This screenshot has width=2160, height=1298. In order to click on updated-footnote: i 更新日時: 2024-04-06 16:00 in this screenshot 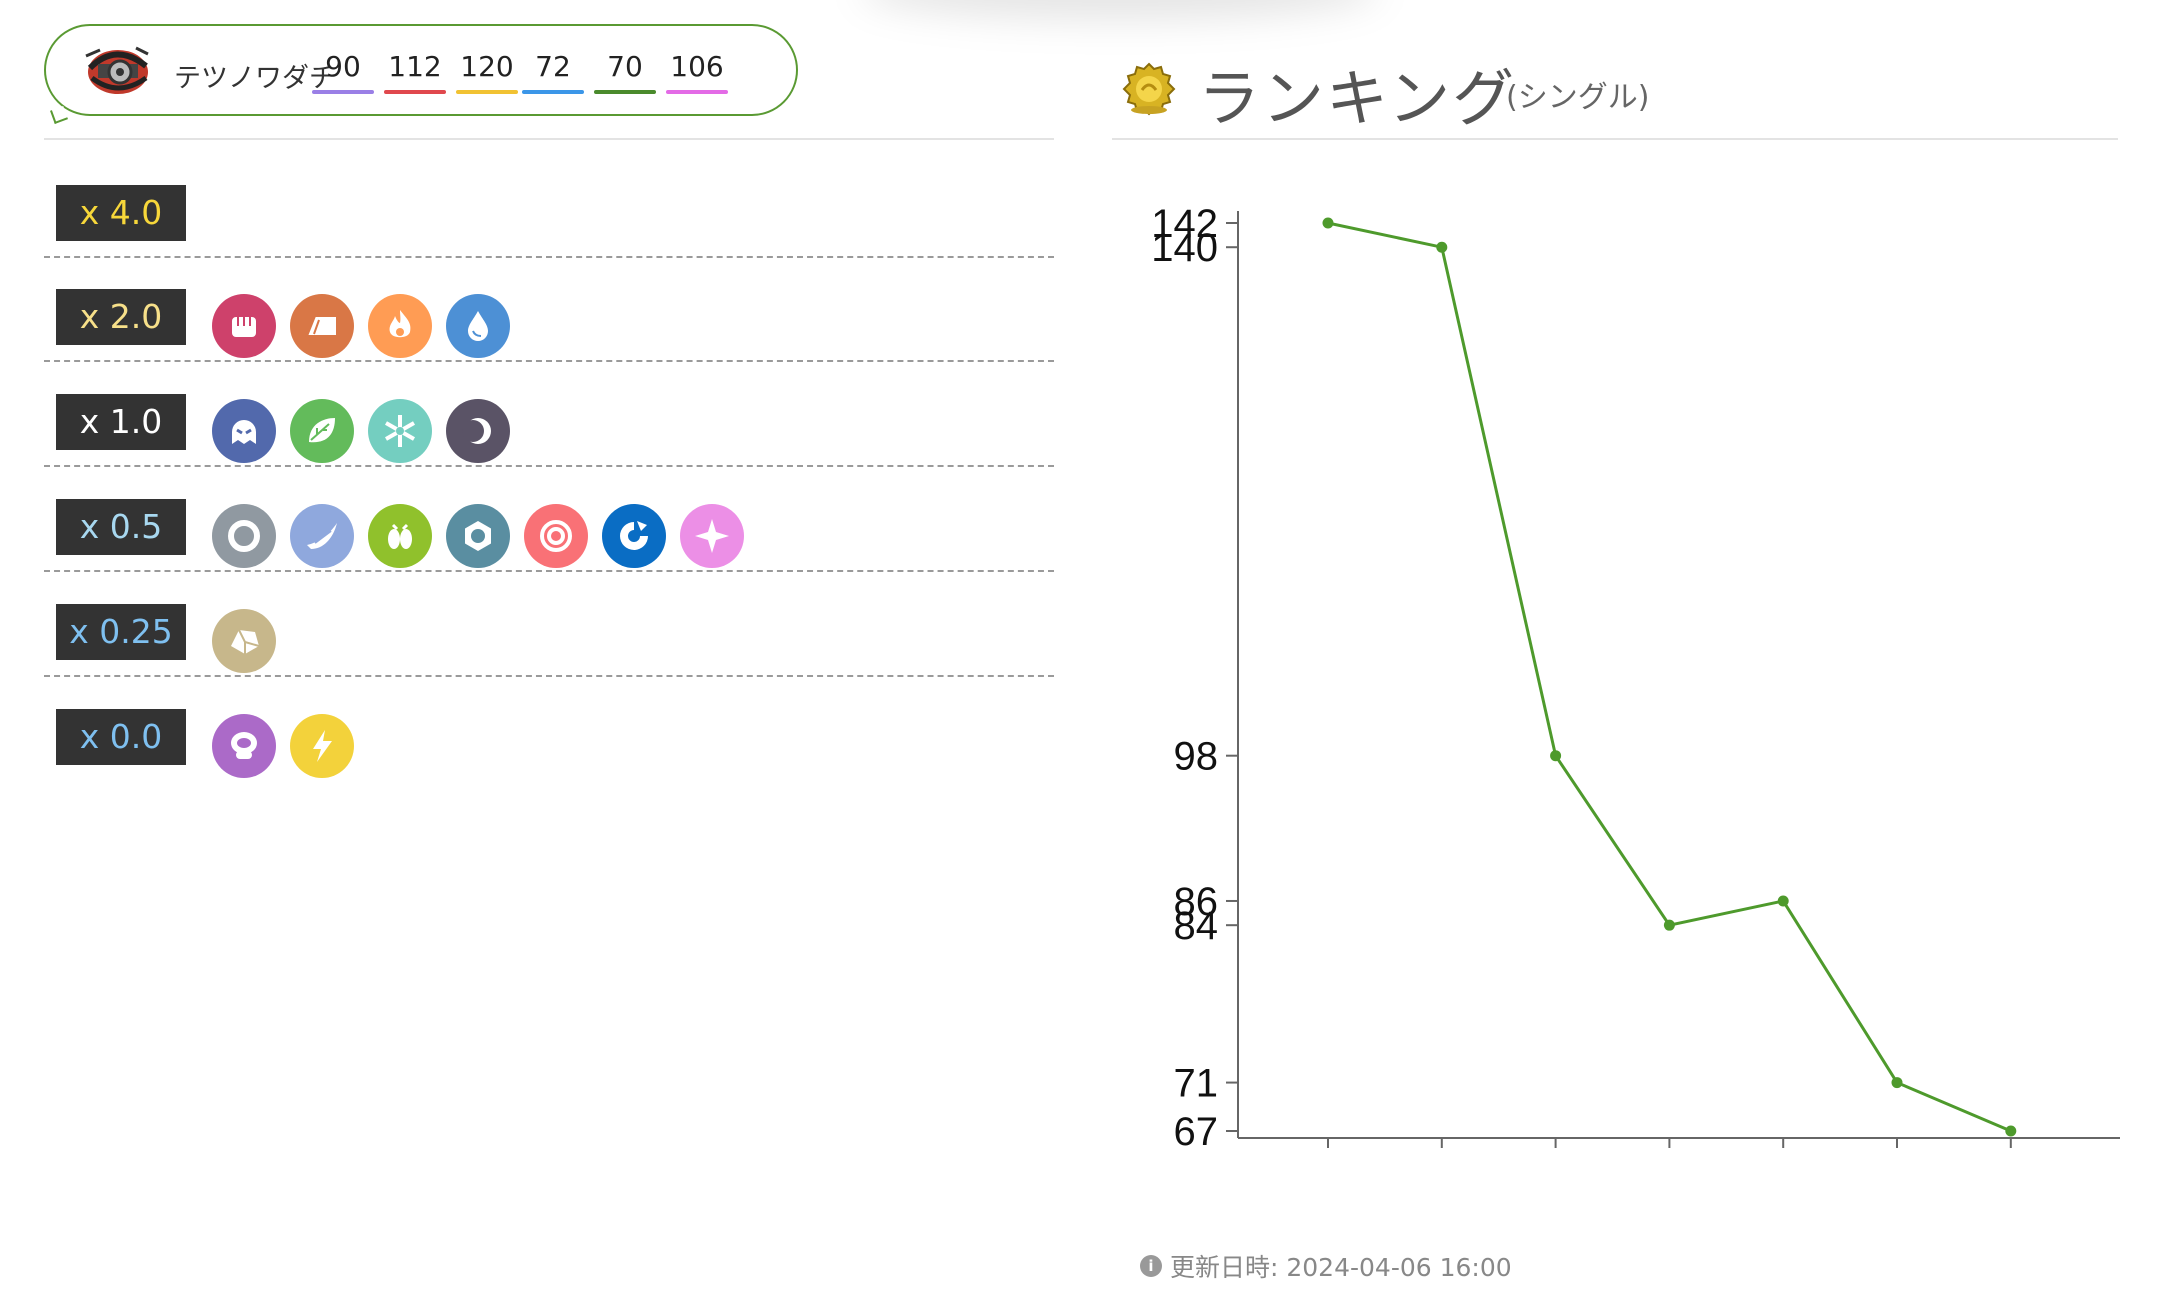, I will do `click(1326, 1266)`.